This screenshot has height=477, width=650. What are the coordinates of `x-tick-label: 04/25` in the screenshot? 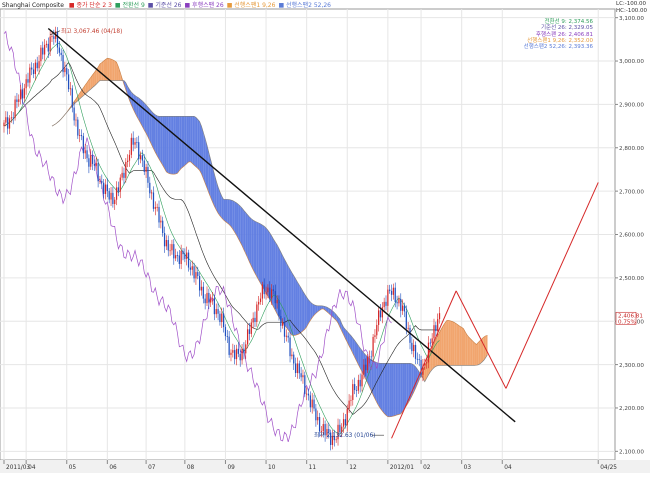 It's located at (608, 468).